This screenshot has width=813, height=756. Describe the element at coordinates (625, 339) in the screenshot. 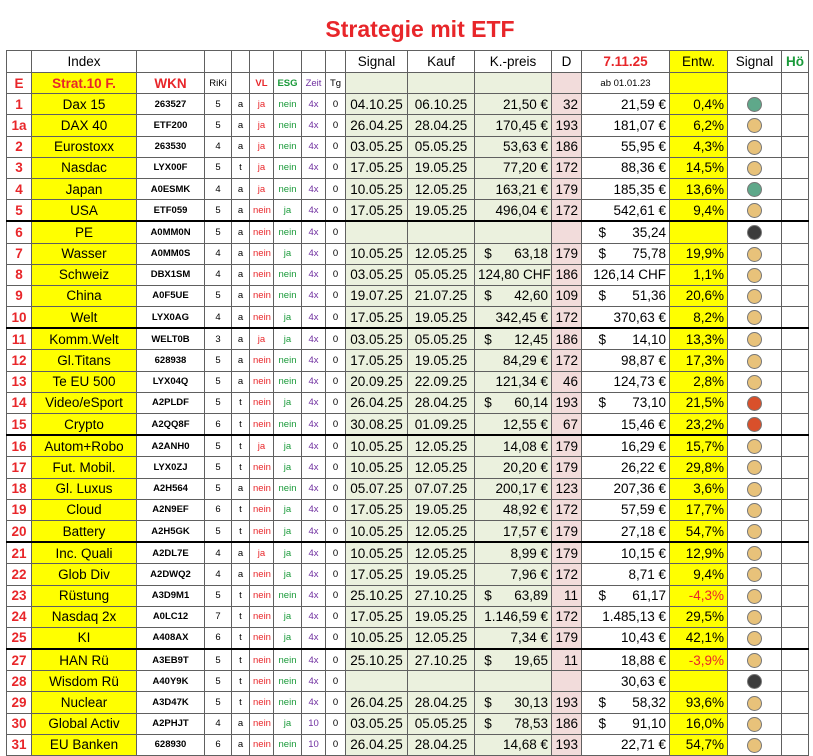

I see `cell: $ 14,10` at that location.